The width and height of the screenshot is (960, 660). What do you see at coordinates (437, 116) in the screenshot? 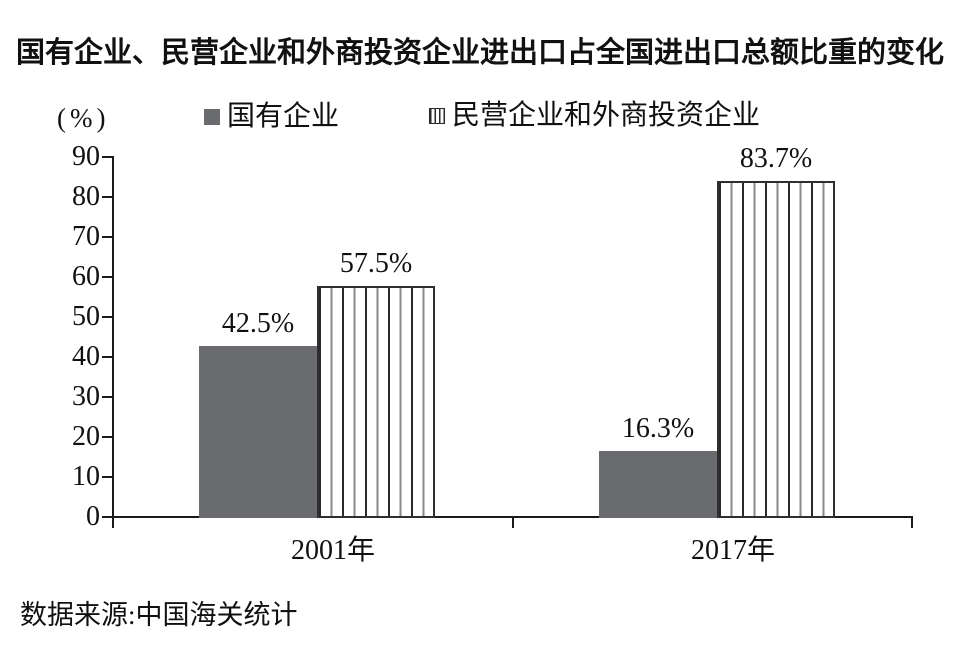
I see `striped-swatch-icon` at bounding box center [437, 116].